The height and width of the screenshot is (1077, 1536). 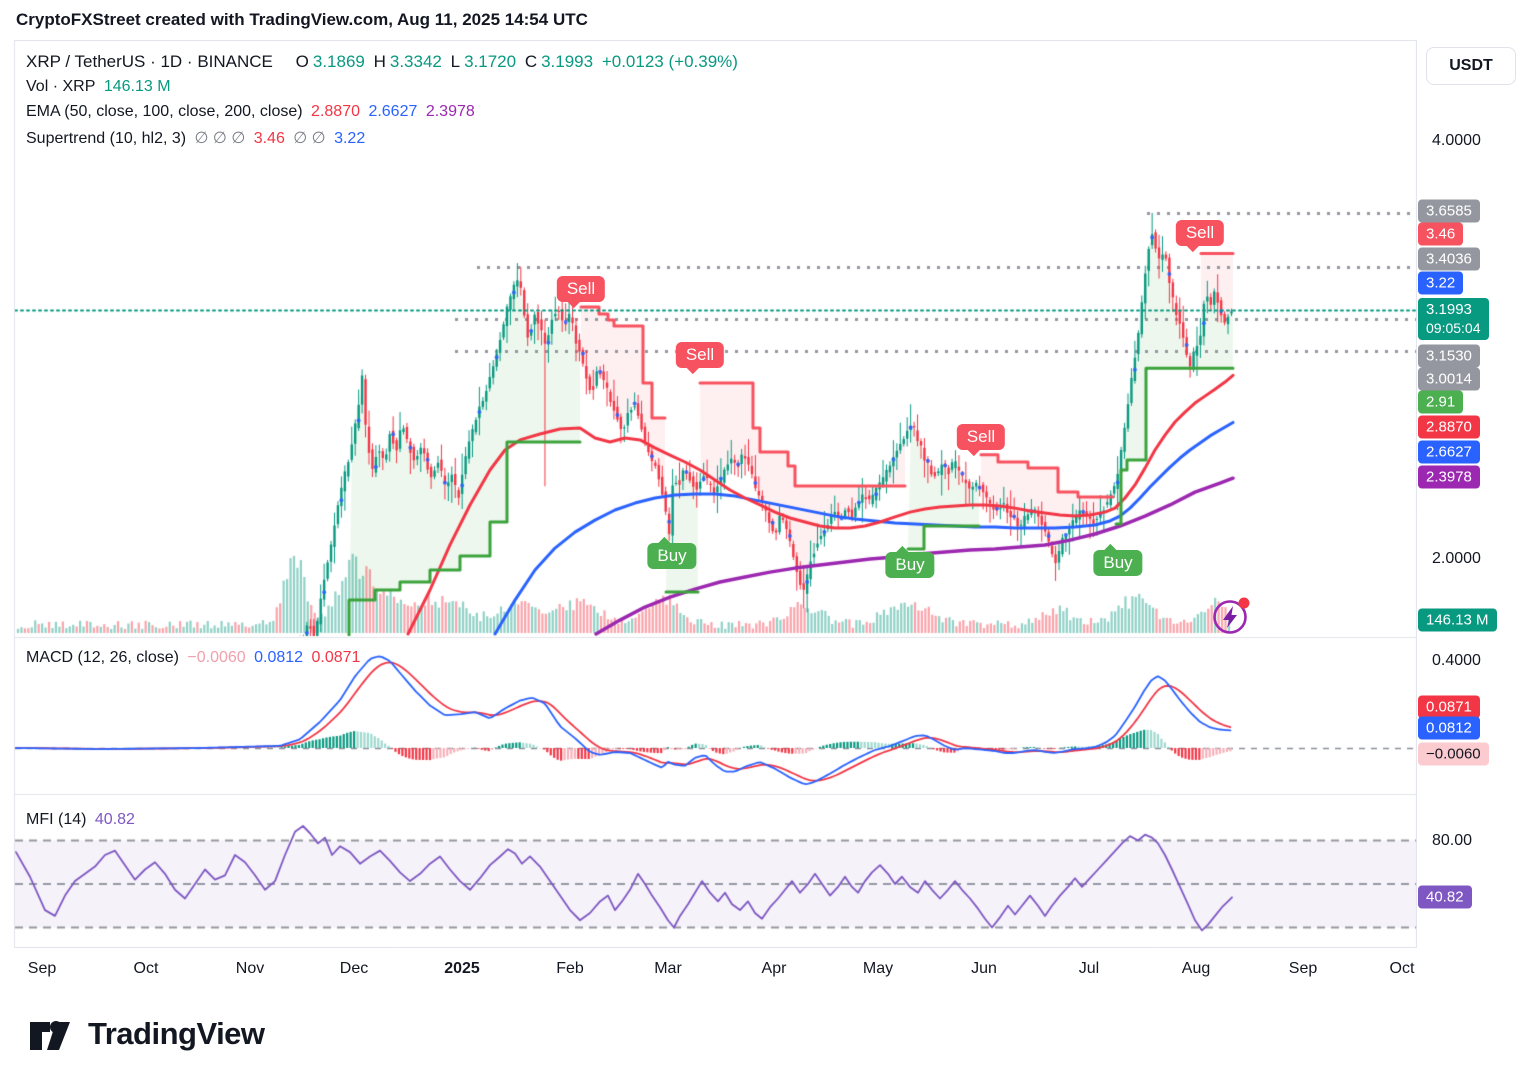 What do you see at coordinates (1196, 968) in the screenshot?
I see `month-label: Aug` at bounding box center [1196, 968].